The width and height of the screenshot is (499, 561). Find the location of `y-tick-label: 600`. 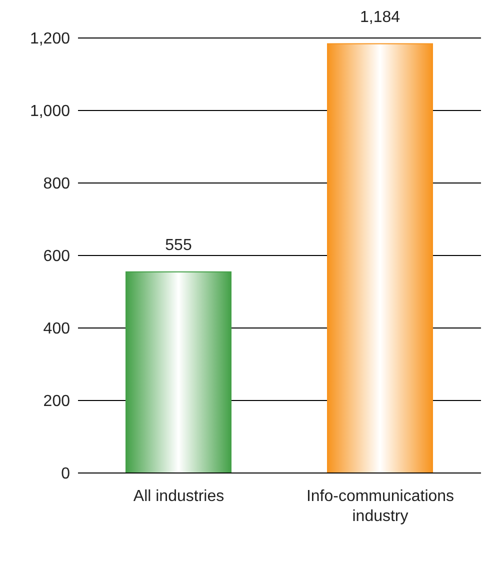

y-tick-label: 600 is located at coordinates (56, 257).